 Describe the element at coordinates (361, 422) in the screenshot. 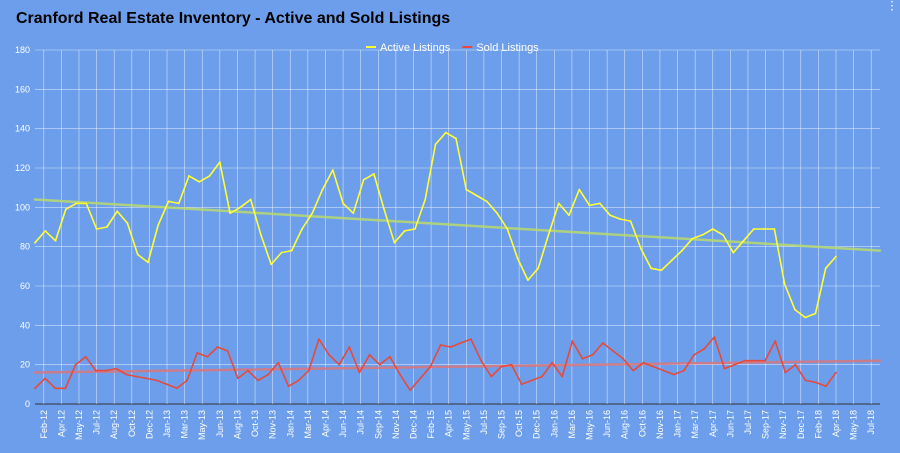

I see `x-tick-label: Jul-14` at that location.